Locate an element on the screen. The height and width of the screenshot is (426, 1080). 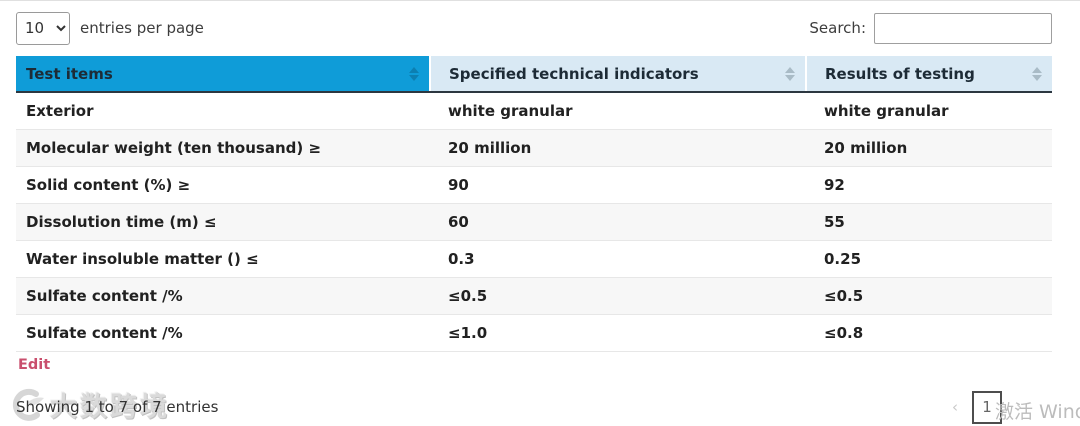
cell-test-item: Dissolution time (m) ≤ is located at coordinates (223, 222).